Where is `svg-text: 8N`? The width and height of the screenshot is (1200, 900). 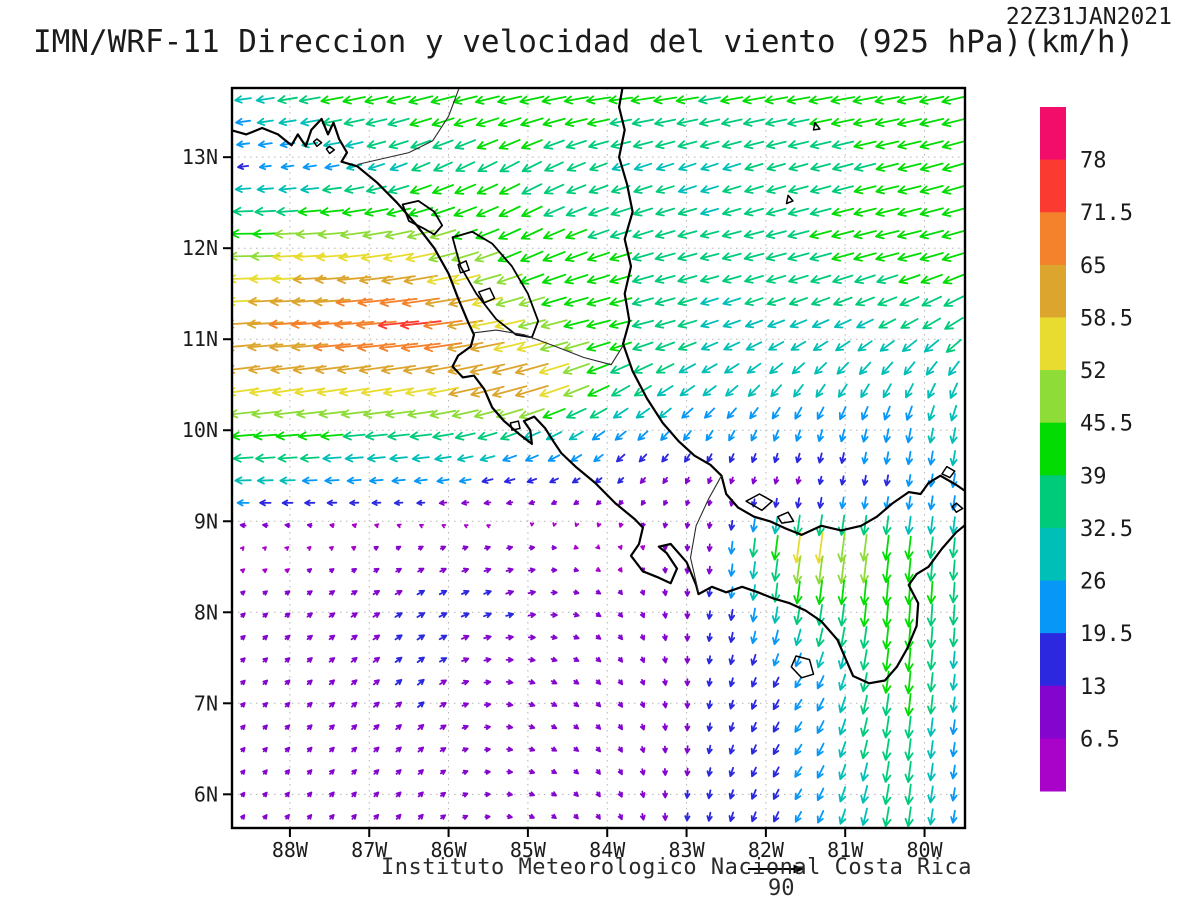
svg-text: 8N is located at coordinates (206, 612).